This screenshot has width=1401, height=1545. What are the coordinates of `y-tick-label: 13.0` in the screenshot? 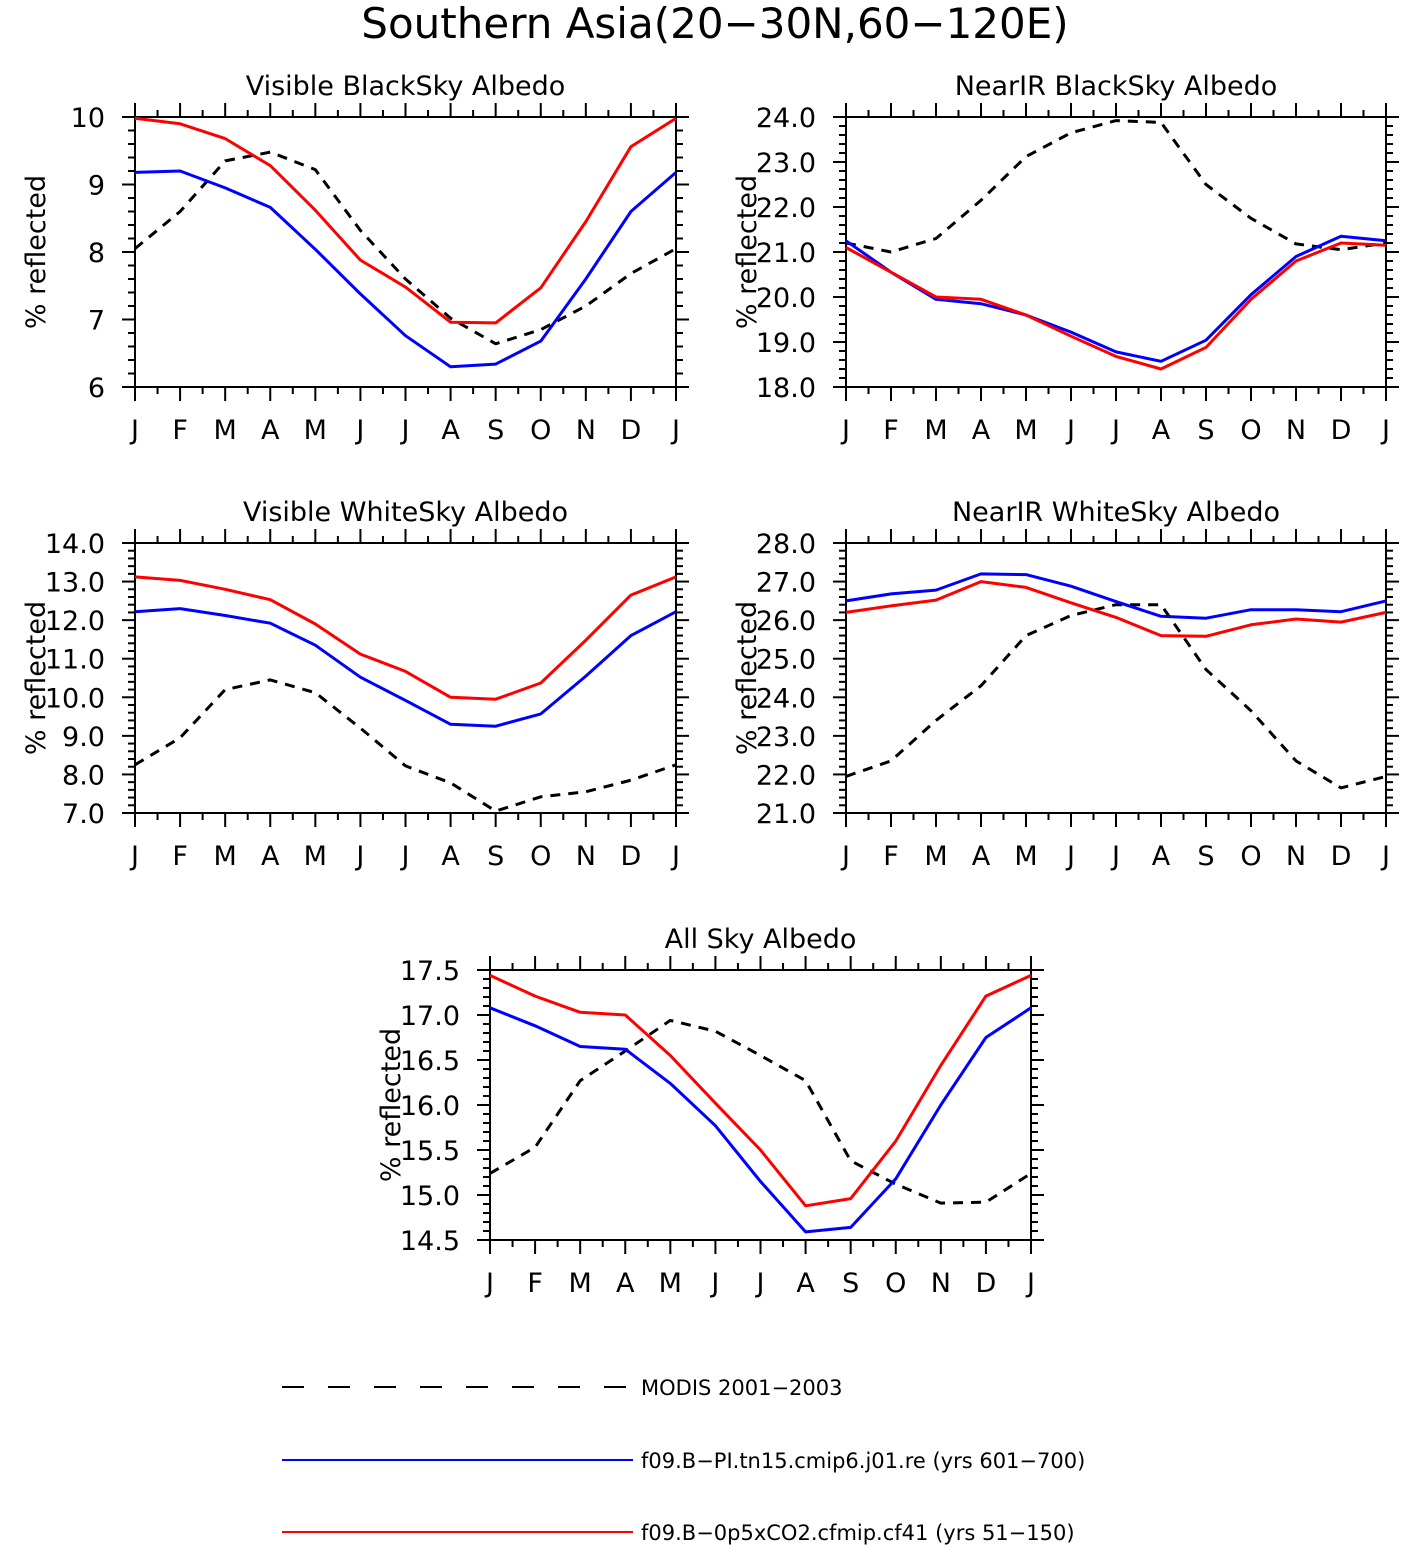 It's located at (75, 583).